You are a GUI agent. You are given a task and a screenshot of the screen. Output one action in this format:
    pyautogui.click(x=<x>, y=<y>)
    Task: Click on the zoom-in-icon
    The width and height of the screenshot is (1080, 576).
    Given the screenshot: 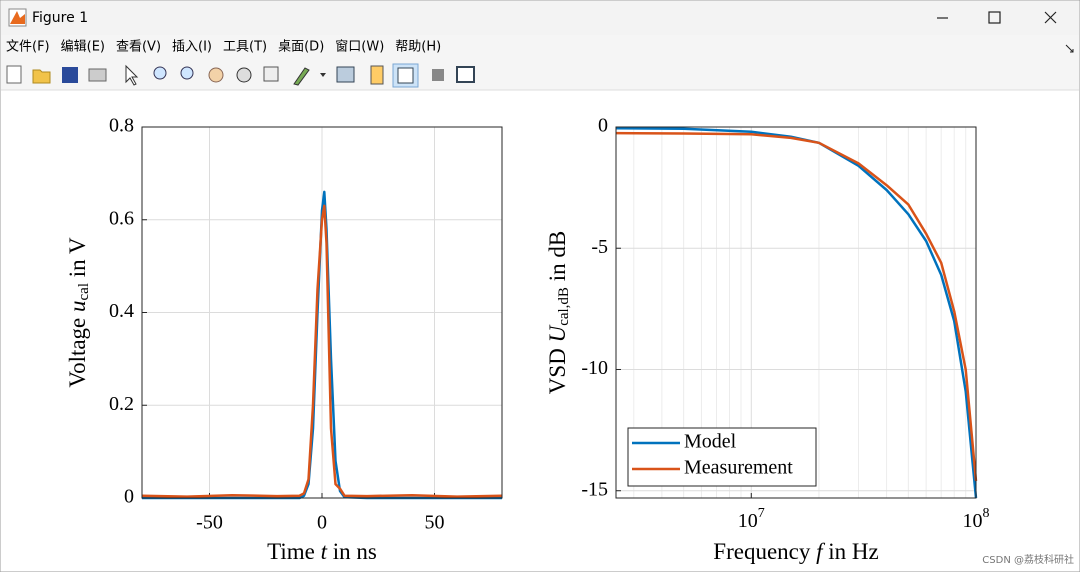 What is the action you would take?
    pyautogui.click(x=160, y=73)
    